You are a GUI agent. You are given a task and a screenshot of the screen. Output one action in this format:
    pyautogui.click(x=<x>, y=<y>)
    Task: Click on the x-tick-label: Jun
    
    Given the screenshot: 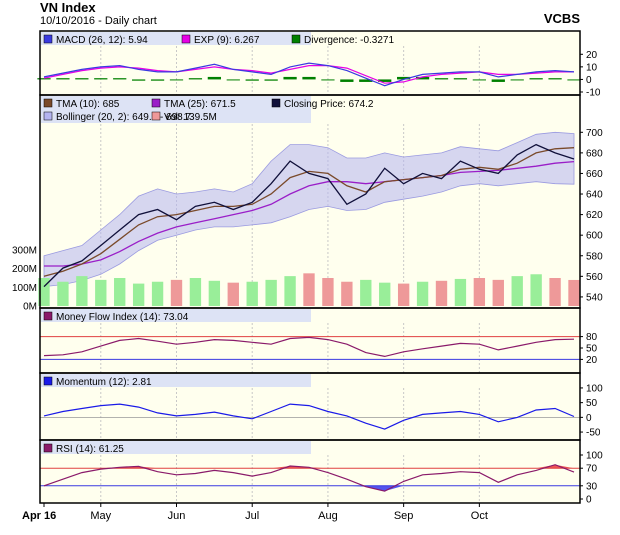 What is the action you would take?
    pyautogui.click(x=177, y=516)
    